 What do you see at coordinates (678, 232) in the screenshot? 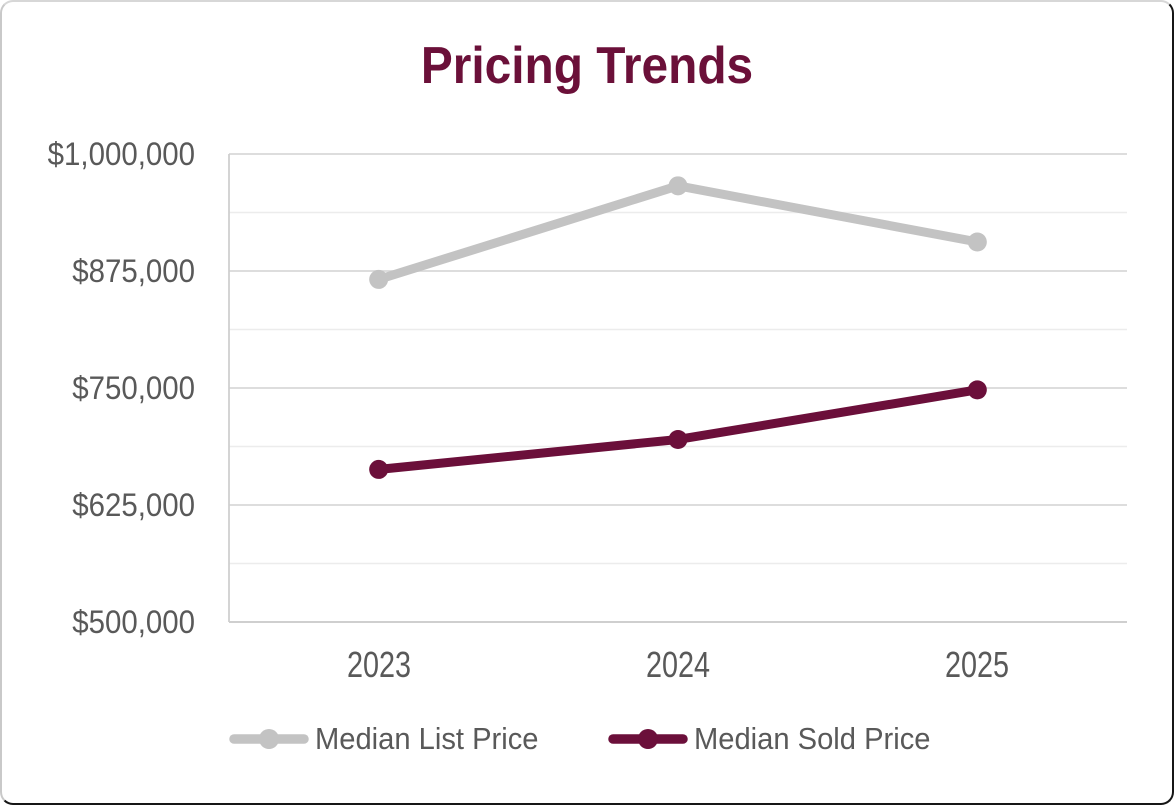
I see `series-line-median-list-price` at bounding box center [678, 232].